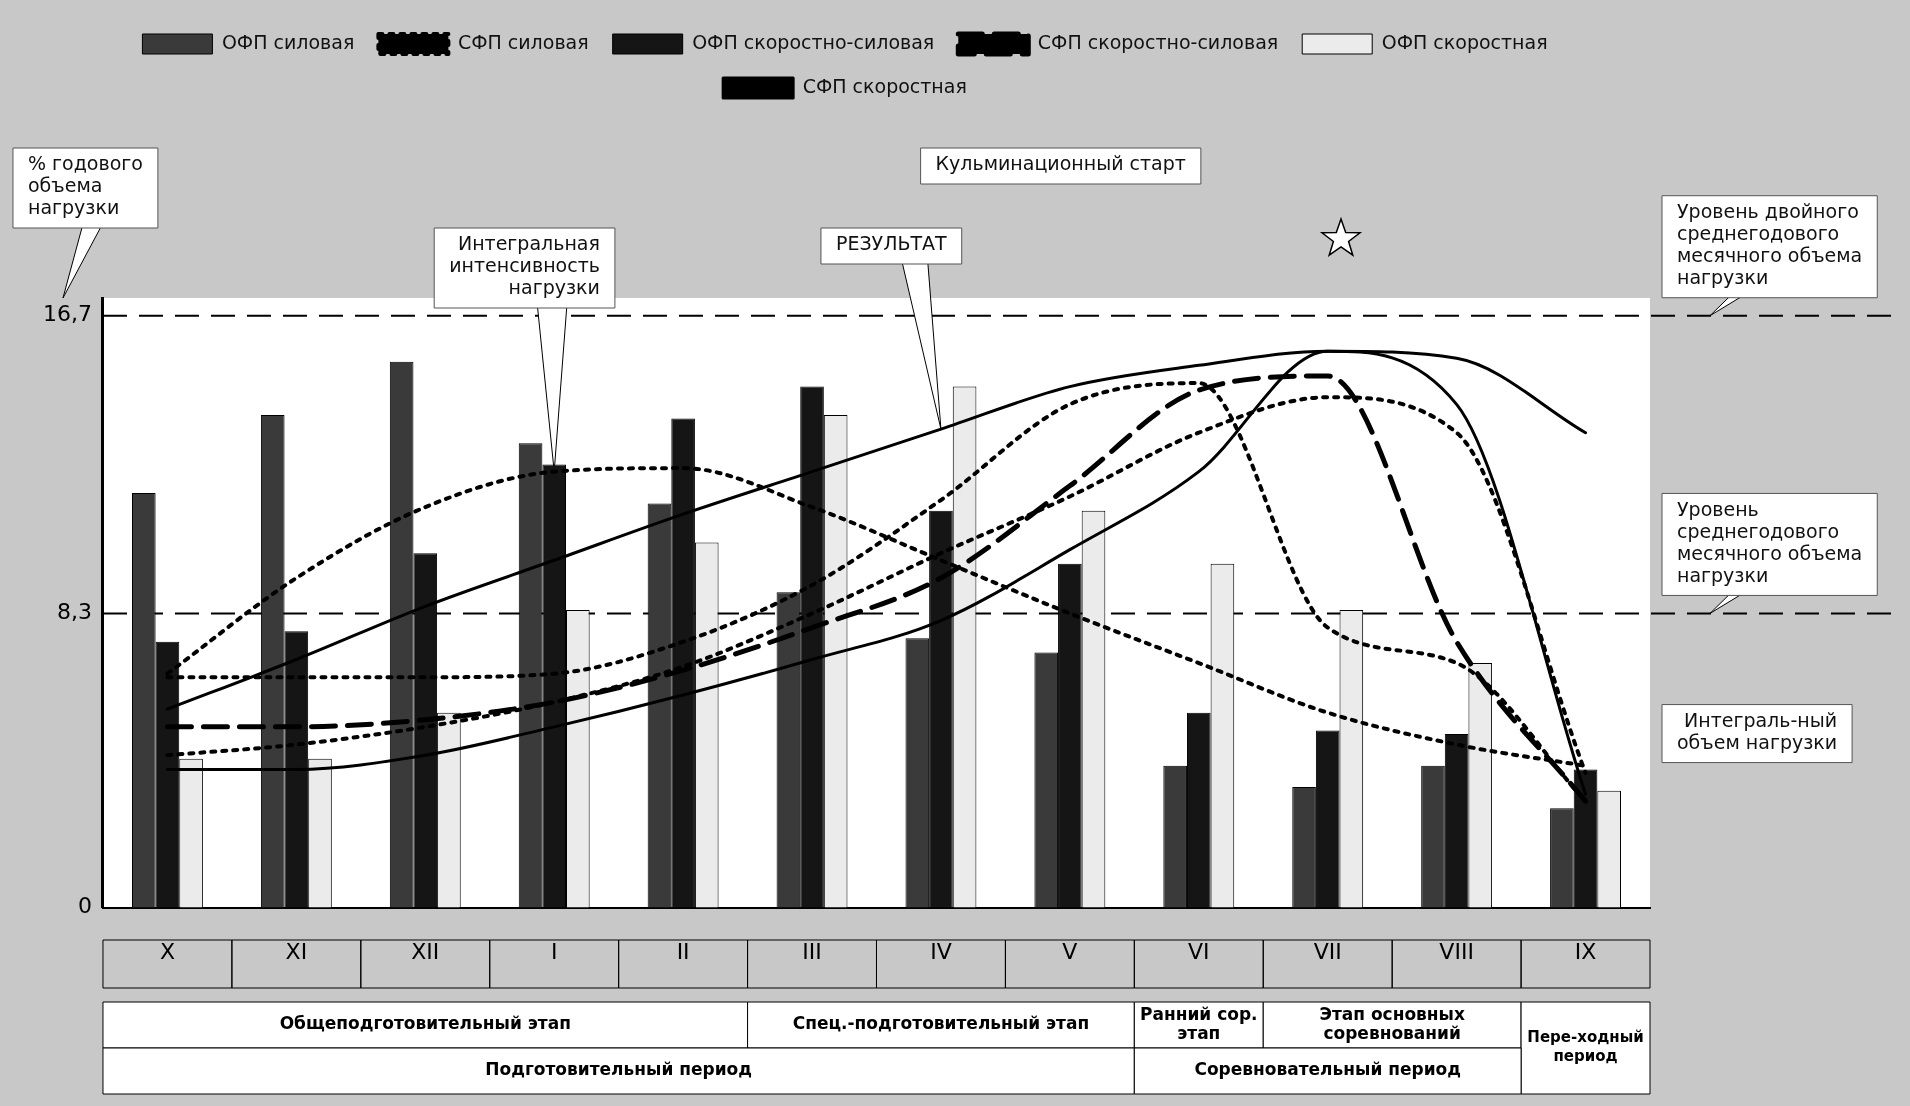 The image size is (1910, 1106). Describe the element at coordinates (1757, 731) in the screenshot. I see `text: Интеграль-ный объем нагрузки` at that location.